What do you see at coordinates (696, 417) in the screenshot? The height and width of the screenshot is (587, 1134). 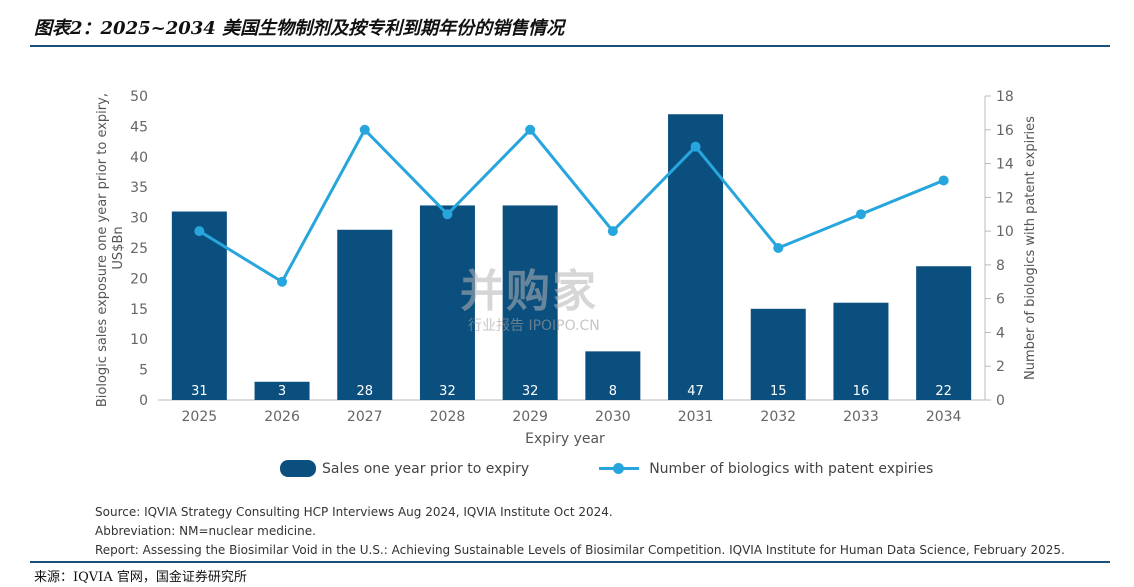 I see `x-tick-label: 2031` at bounding box center [696, 417].